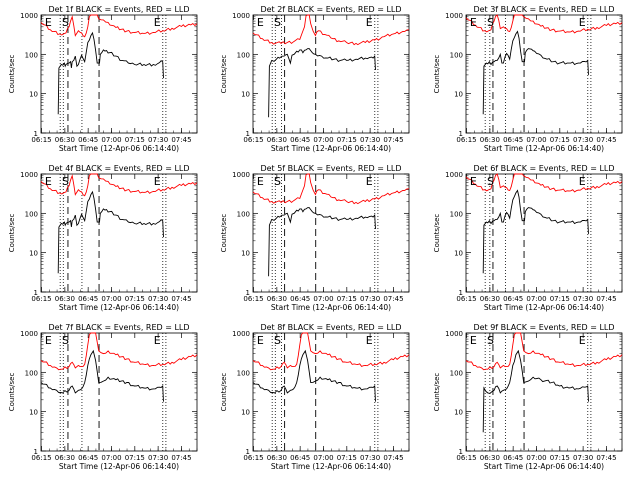 The image size is (640, 480). Describe the element at coordinates (543, 168) in the screenshot. I see `panel-title: Det 6f BLACK = Events, RED = LLD` at that location.